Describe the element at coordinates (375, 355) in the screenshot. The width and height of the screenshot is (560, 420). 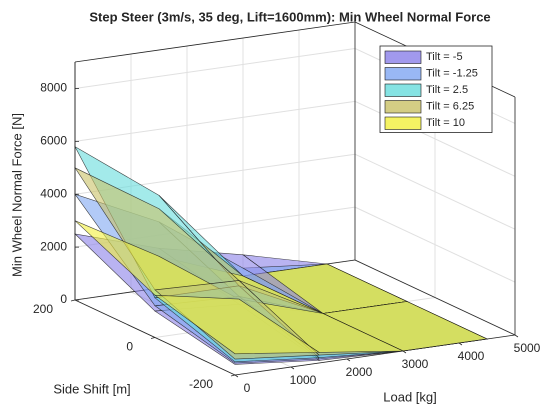
I see `x-axis` at that location.